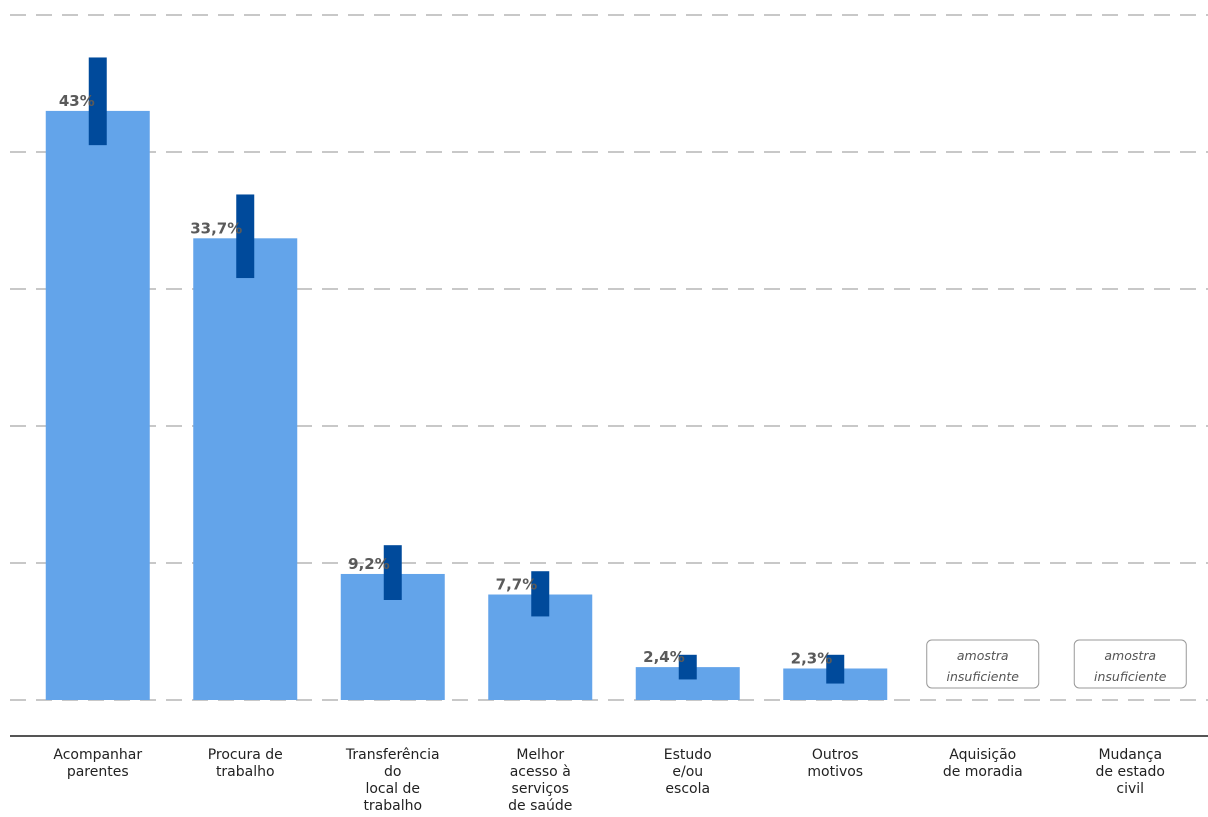 Image resolution: width=1208 pixels, height=817 pixels. What do you see at coordinates (392, 789) in the screenshot?
I see `category-label-line: local de` at bounding box center [392, 789].